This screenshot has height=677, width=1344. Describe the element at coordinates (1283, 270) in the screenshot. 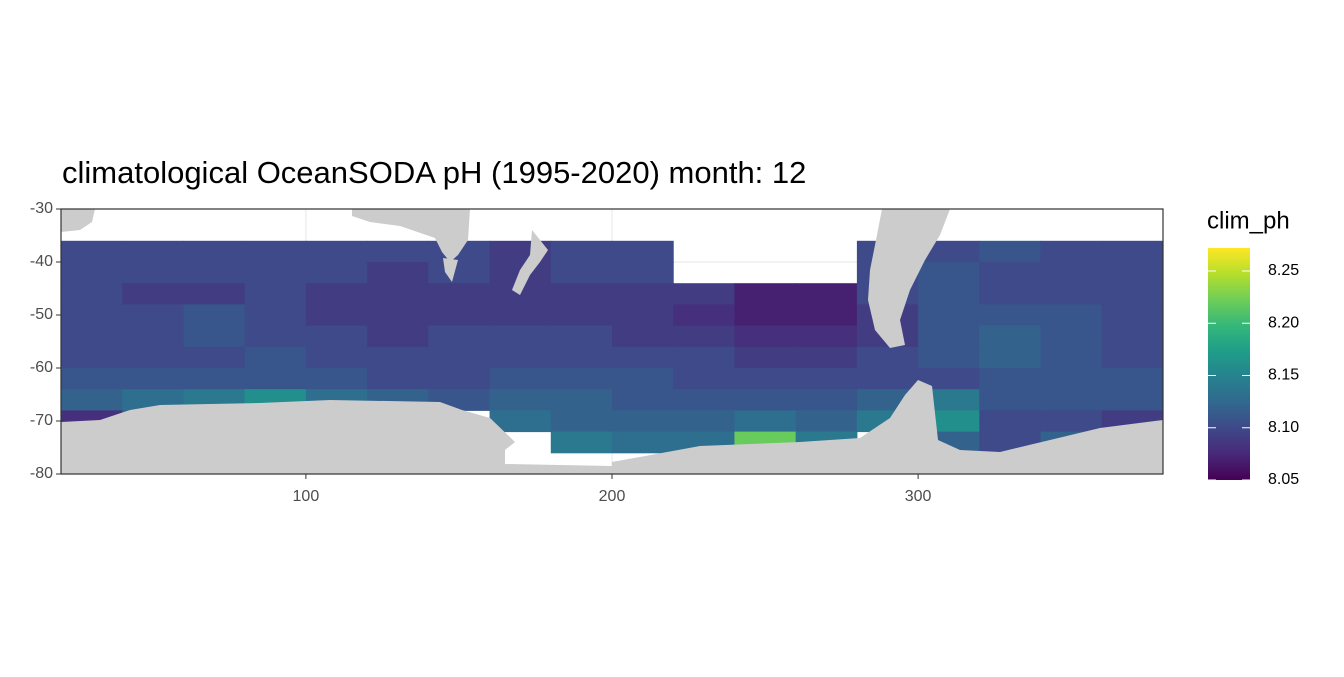

I see `colorbar-label: 8.25` at that location.